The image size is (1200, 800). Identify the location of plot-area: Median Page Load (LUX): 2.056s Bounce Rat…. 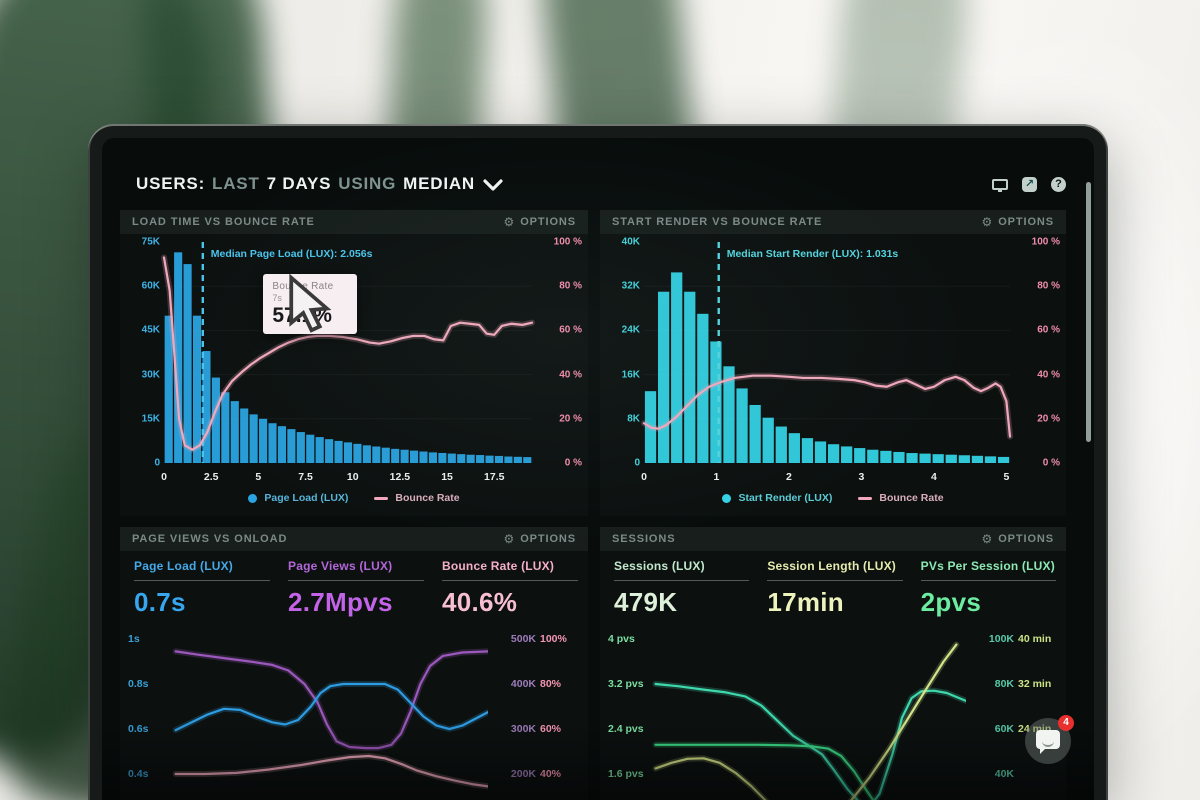
(348, 352).